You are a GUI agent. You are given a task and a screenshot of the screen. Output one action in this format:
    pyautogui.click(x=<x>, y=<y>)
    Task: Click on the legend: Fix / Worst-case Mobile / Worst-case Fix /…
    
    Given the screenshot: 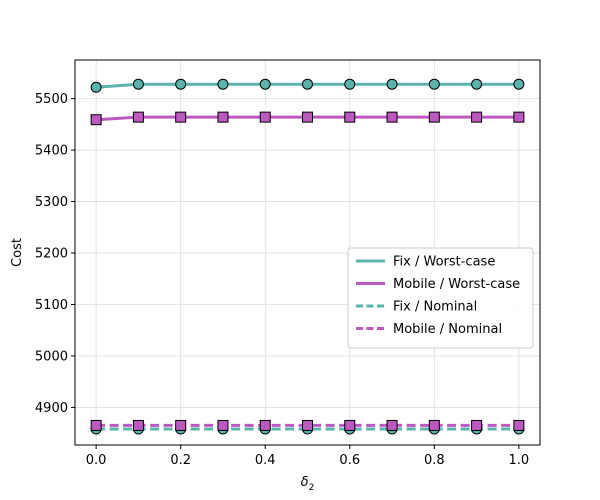 What is the action you would take?
    pyautogui.click(x=440, y=298)
    